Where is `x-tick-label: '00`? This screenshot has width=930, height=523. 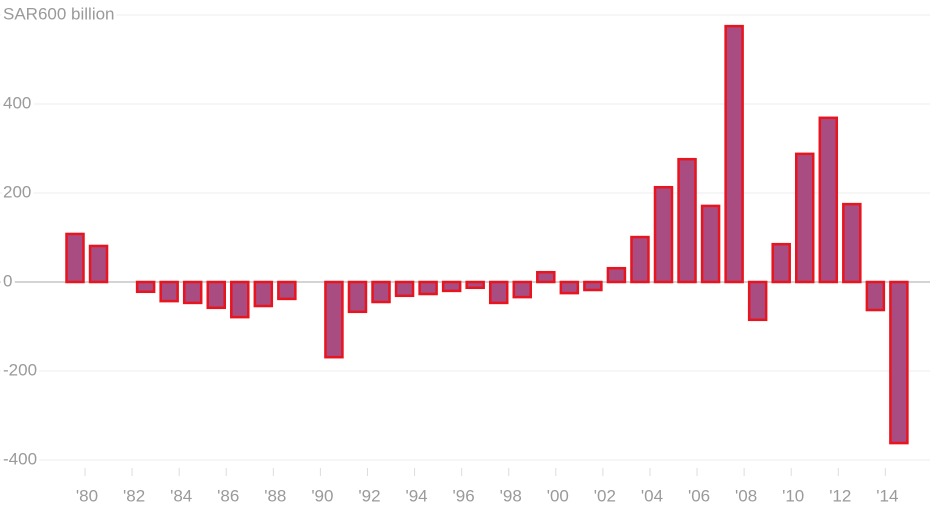
x-tick-label: '00 is located at coordinates (558, 495).